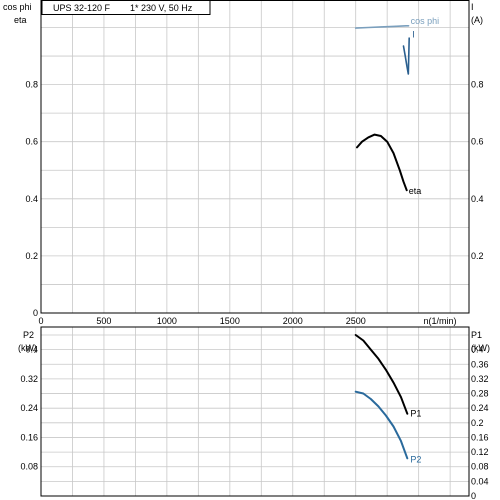 This screenshot has width=500, height=500. What do you see at coordinates (480, 394) in the screenshot?
I see `y-tick-label-right: 0.28` at bounding box center [480, 394].